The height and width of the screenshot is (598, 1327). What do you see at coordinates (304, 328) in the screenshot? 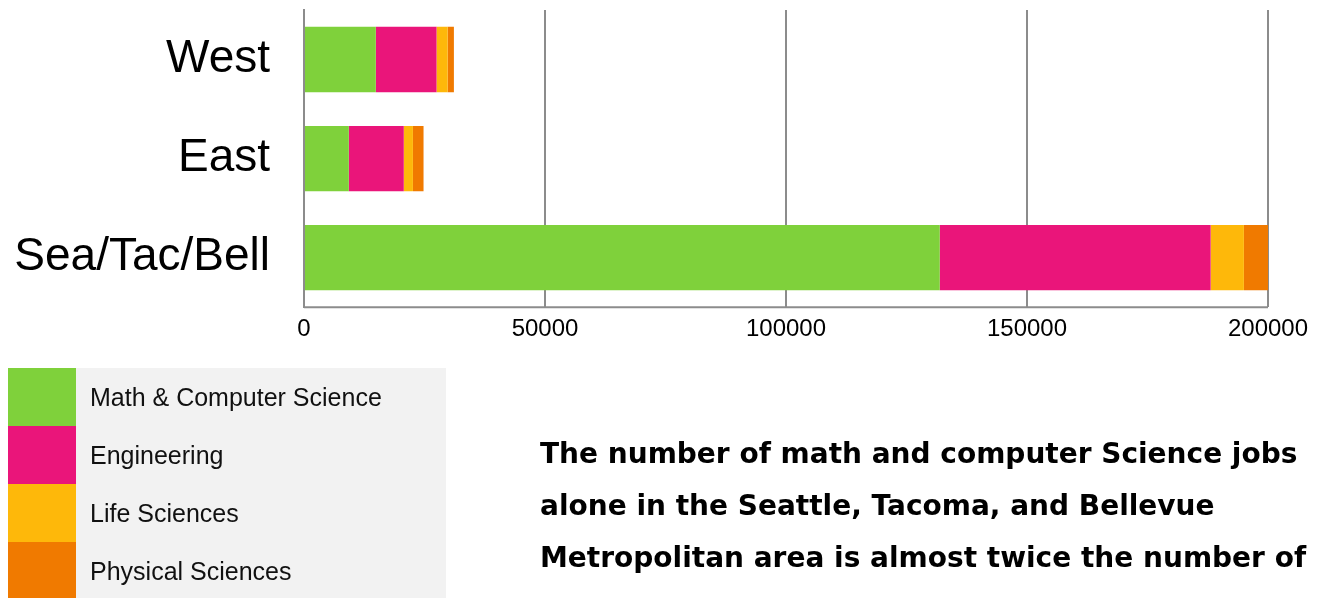
I see `x-tick-label: 0` at bounding box center [304, 328].